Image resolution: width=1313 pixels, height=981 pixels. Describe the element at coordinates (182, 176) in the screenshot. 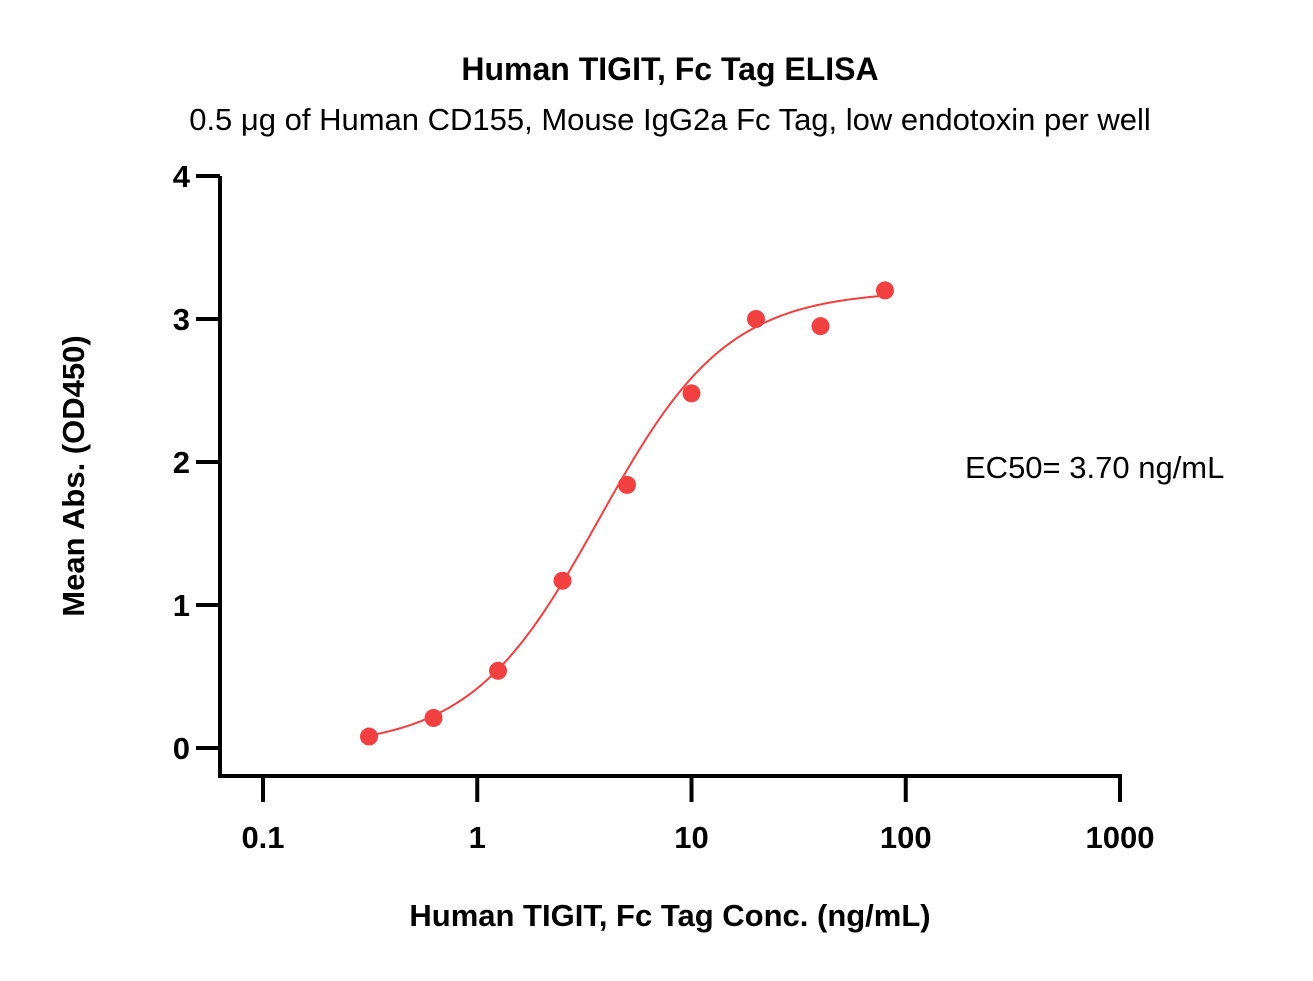

I see `y-tick-label: 4` at that location.